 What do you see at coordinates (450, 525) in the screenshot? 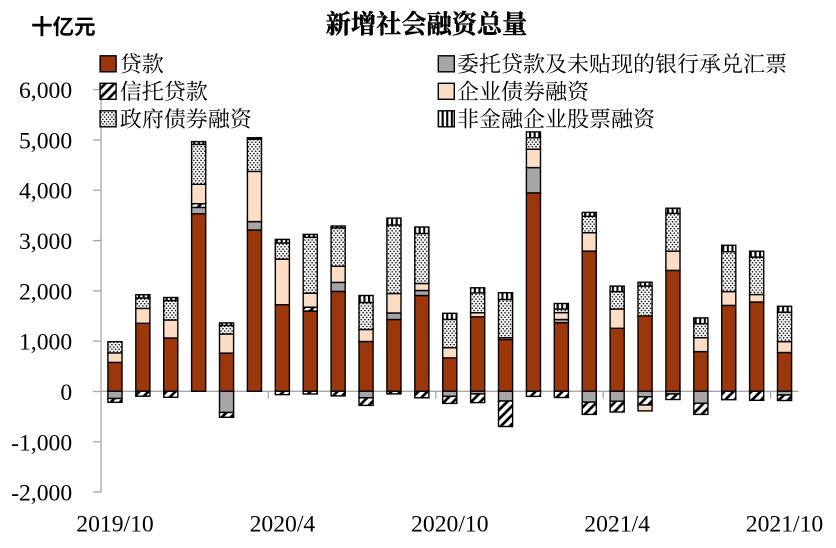
I see `svg-text: 2020/10` at bounding box center [450, 525].